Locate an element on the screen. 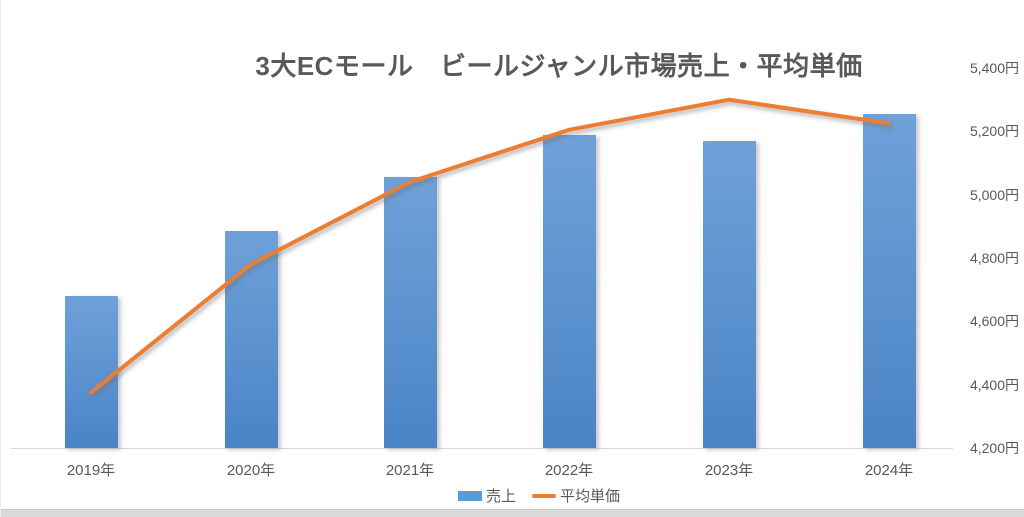 The image size is (1024, 517). right-axis-tick-5,000円: 5,000円 is located at coordinates (994, 194).